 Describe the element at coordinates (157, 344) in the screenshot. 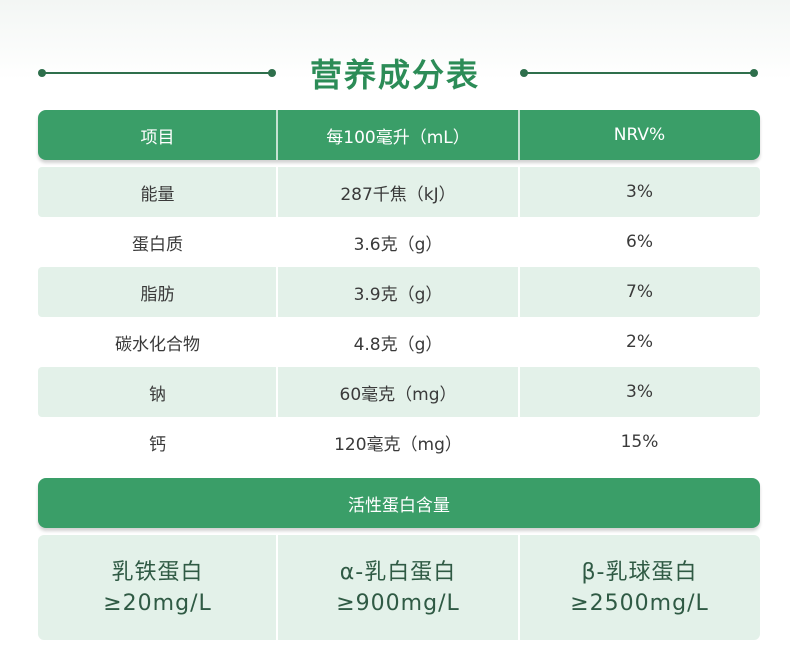

I see `table-cell: 碳水化合物` at that location.